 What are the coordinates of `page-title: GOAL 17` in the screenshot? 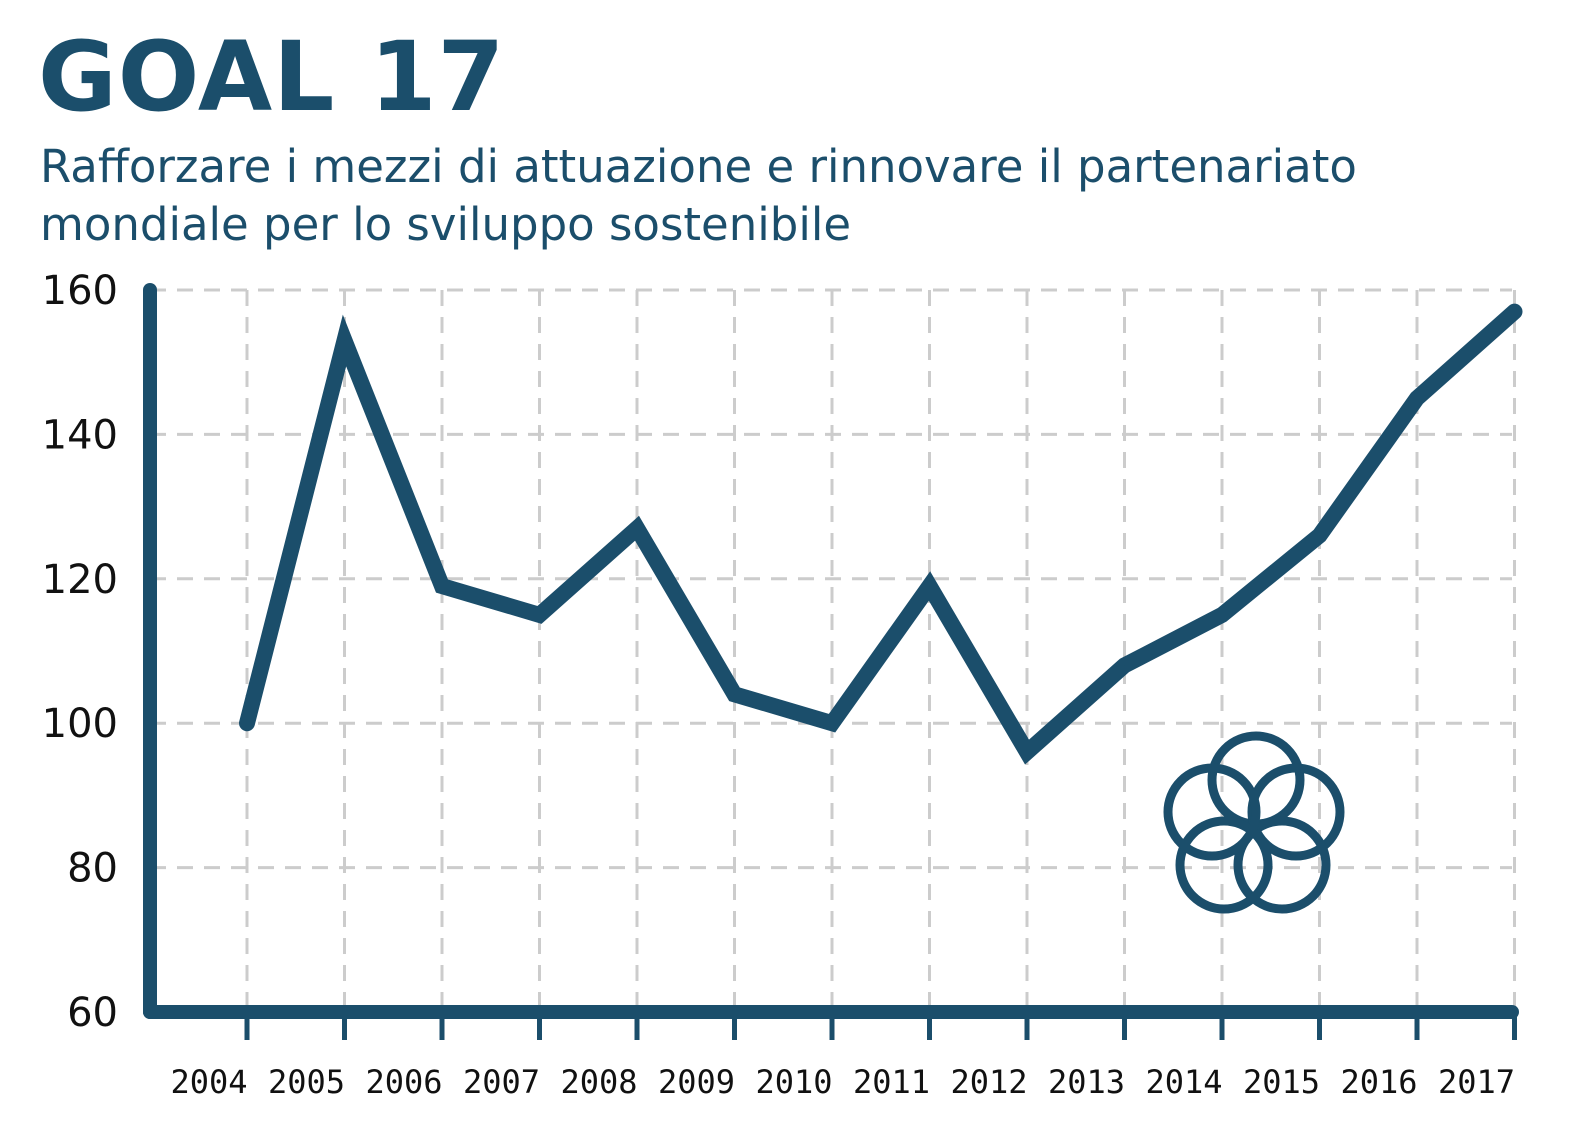 It's located at (272, 77).